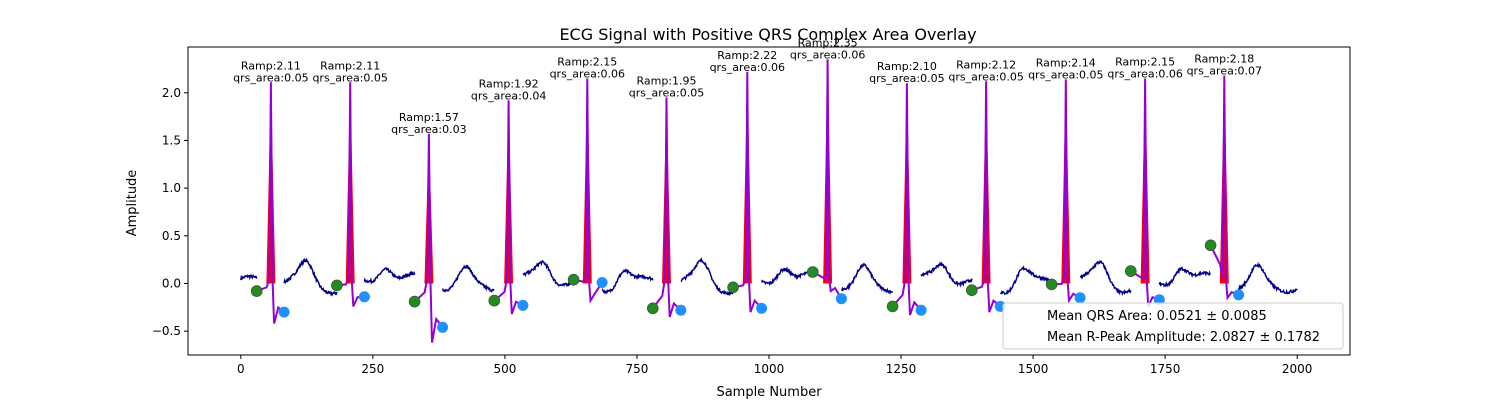 This screenshot has width=1500, height=400. I want to click on peak-ramp-label: Ramp:1.57, so click(429, 117).